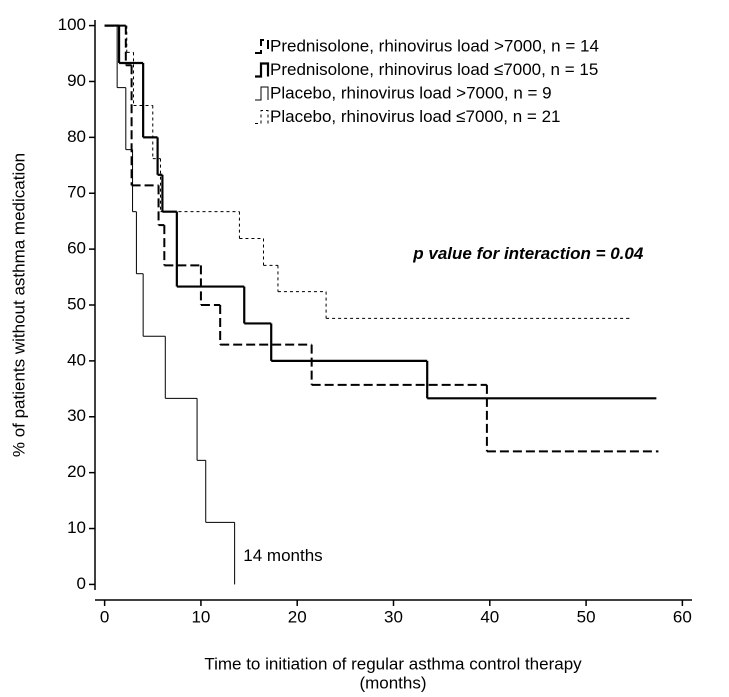  I want to click on y-tick-label: 90, so click(76, 80).